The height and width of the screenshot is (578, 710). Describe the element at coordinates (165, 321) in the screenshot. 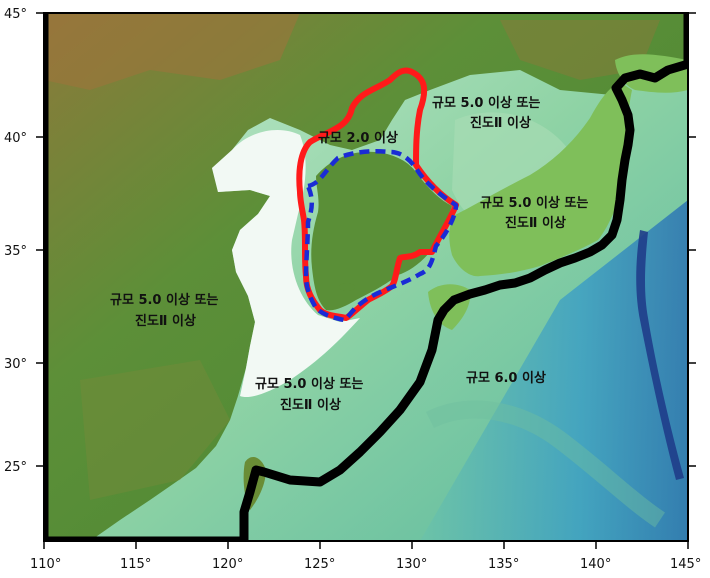

I see `label-china-line2: 진도Ⅱ 이상` at that location.